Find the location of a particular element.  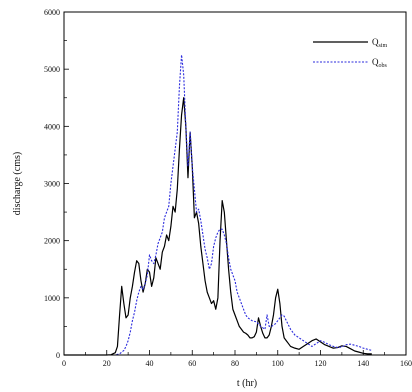

x-tick-label-160: 160 is located at coordinates (406, 363).